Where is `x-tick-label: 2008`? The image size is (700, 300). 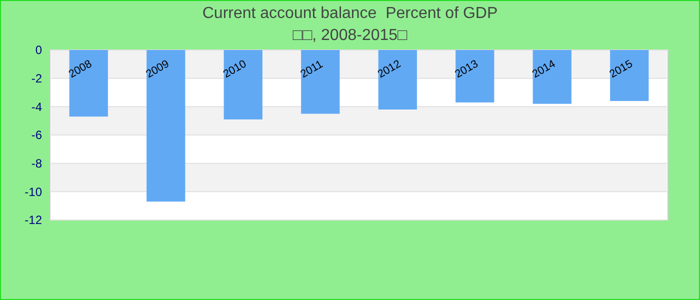 x-tick-label: 2008 is located at coordinates (80, 69).